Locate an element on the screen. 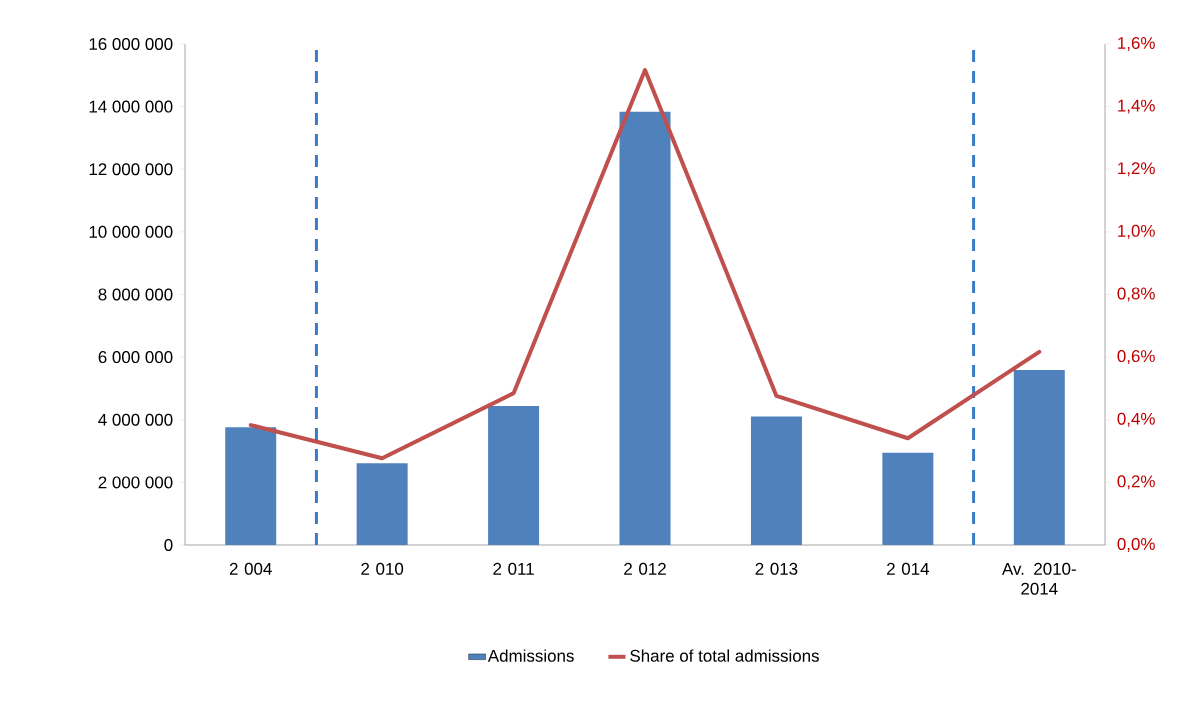  x-tick-label: 2 013 is located at coordinates (776, 568).